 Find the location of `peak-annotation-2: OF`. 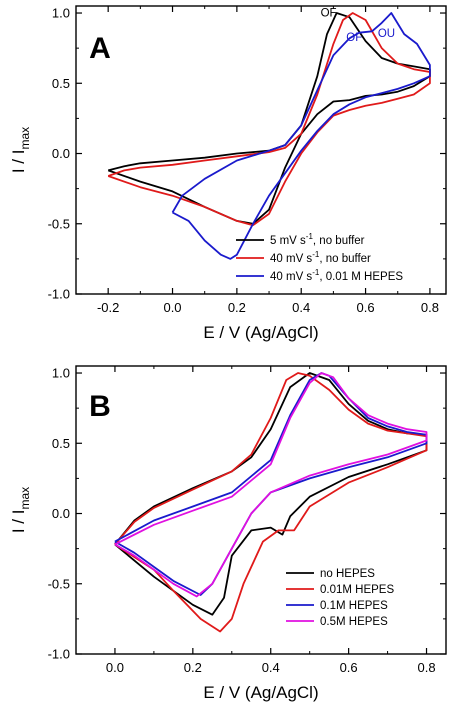

peak-annotation-2: OF is located at coordinates (354, 38).